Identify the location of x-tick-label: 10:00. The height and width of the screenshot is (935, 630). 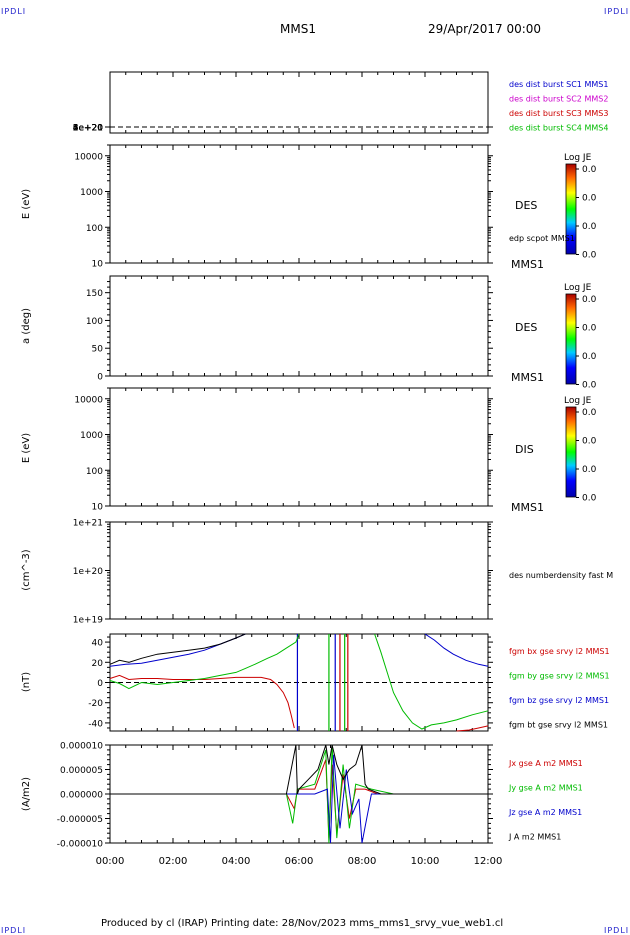
(425, 861).